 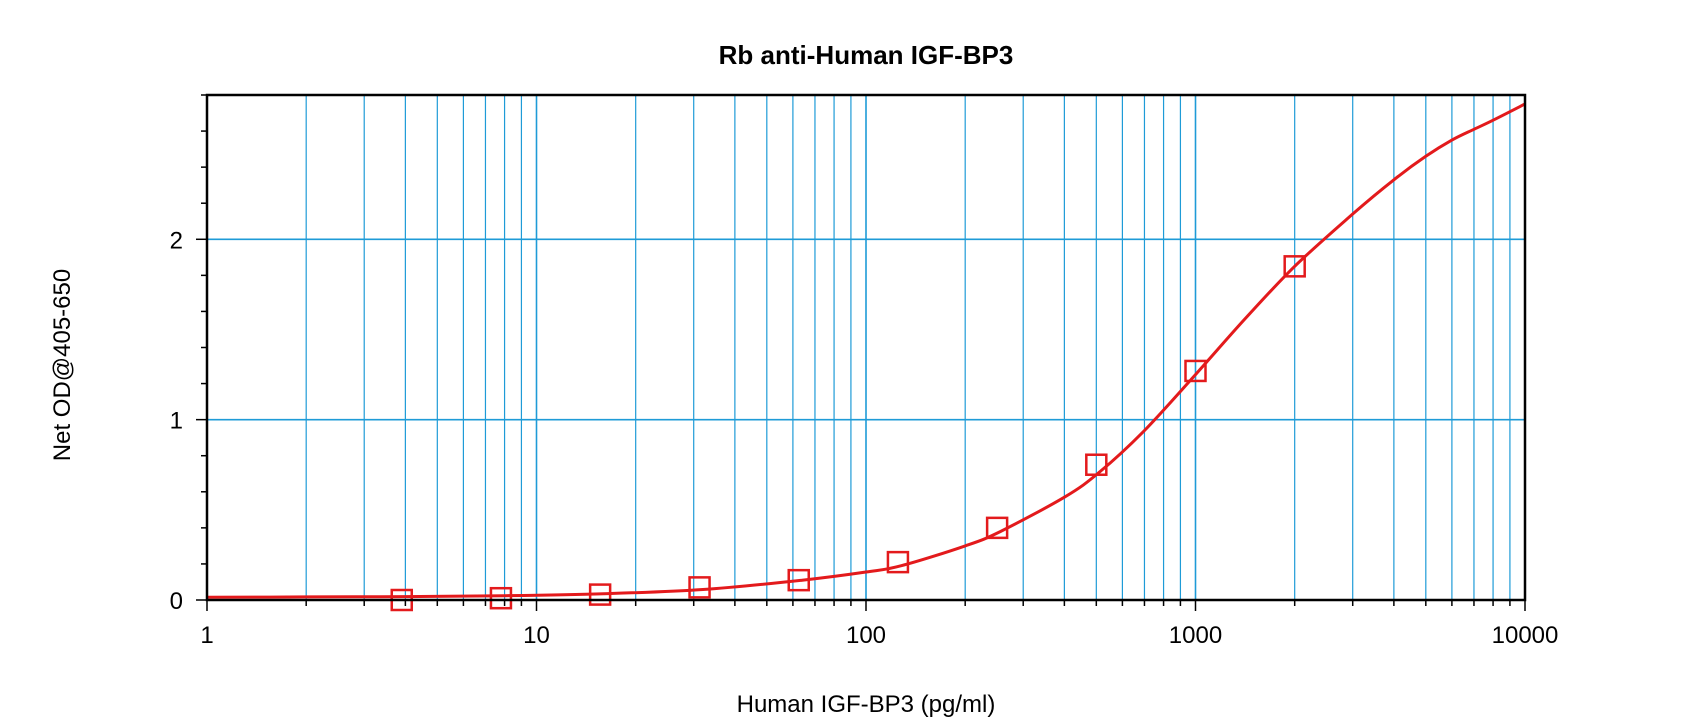 I want to click on x-axis-label: Human IGF-BP3 (pg/ml), so click(x=866, y=704).